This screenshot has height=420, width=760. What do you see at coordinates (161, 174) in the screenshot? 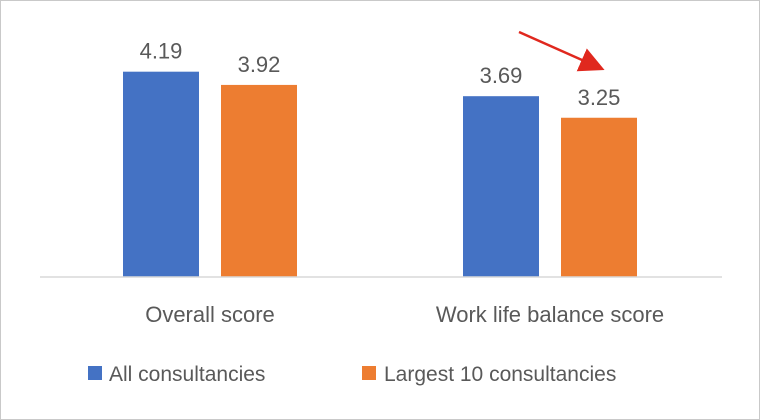
I see `bar-all-consultancies-overall` at bounding box center [161, 174].